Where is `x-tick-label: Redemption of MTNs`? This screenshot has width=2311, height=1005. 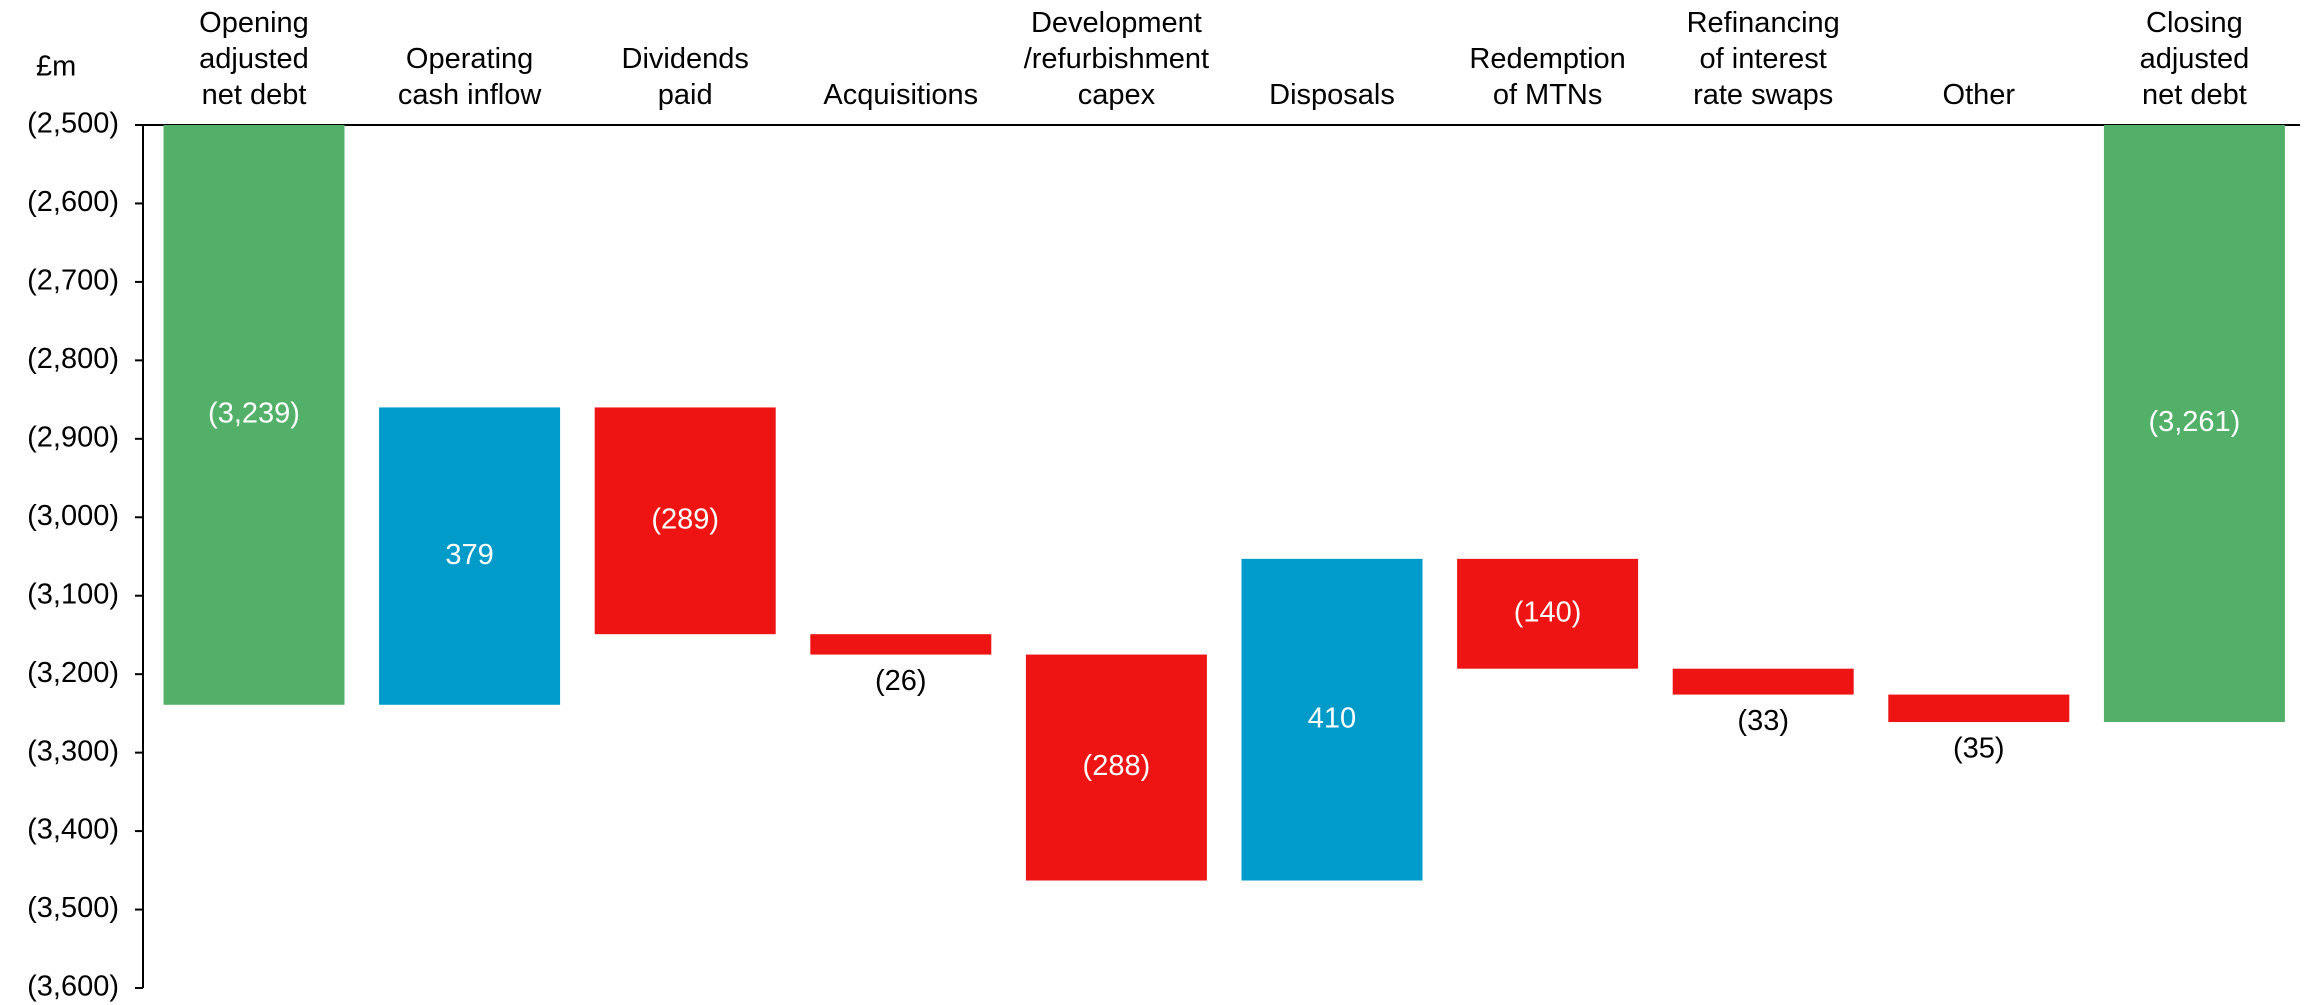 x-tick-label: Redemption of MTNs is located at coordinates (1547, 77).